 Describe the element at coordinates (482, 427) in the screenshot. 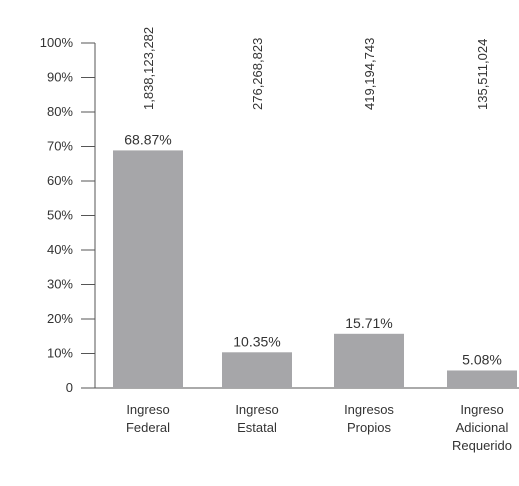

I see `x-tick-label: Ingreso Adicional Requerido` at that location.